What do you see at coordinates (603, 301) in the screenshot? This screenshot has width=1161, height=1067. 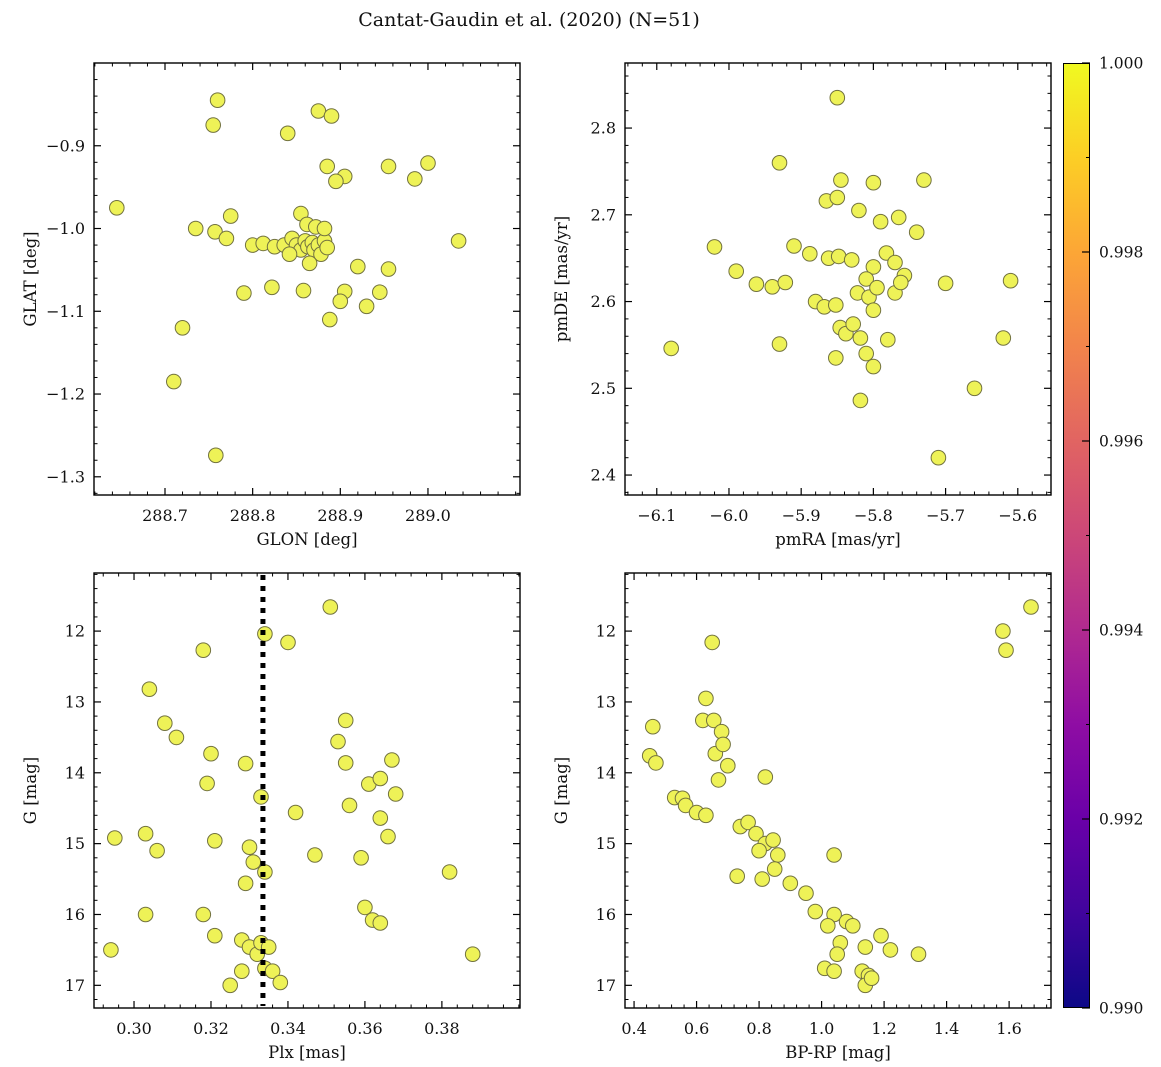 I see `y-tick-label: 2.6` at bounding box center [603, 301].